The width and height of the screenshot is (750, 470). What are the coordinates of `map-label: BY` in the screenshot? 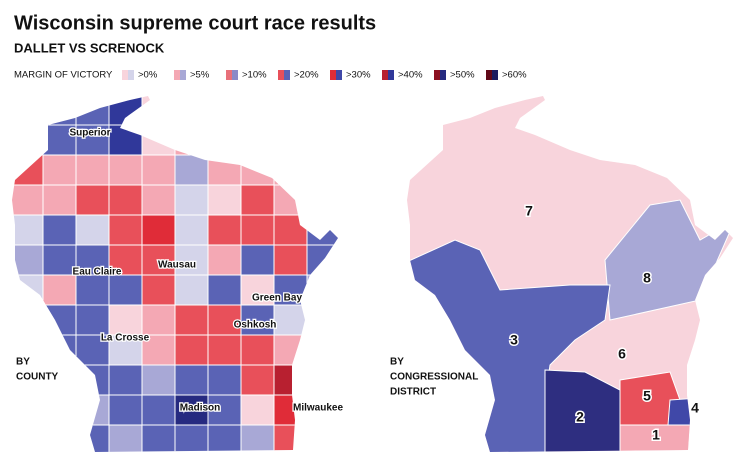 It's located at (397, 362).